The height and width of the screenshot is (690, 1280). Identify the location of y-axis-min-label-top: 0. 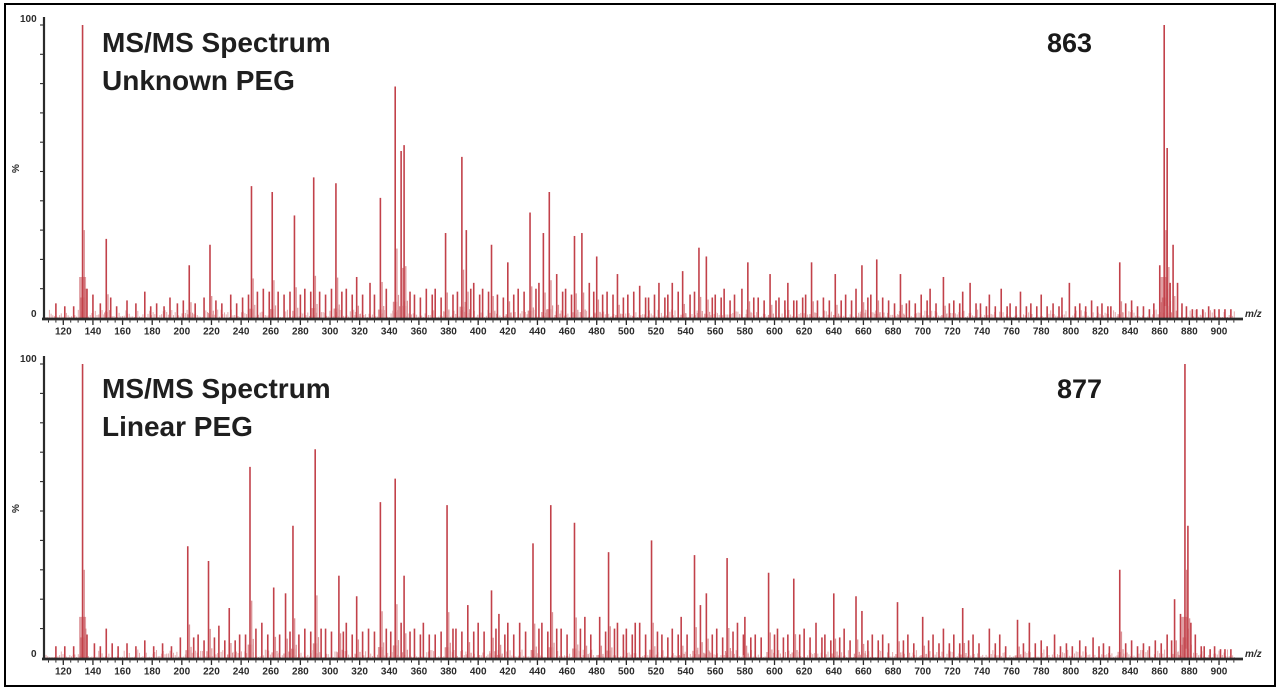
(34, 314).